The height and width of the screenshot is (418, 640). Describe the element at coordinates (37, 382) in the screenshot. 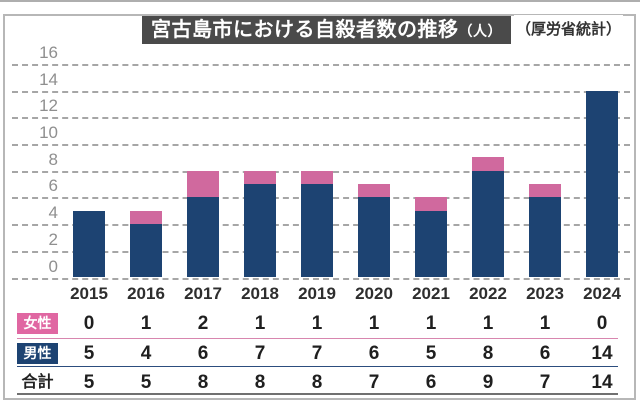

I see `table-row-label-合計: 合計` at that location.